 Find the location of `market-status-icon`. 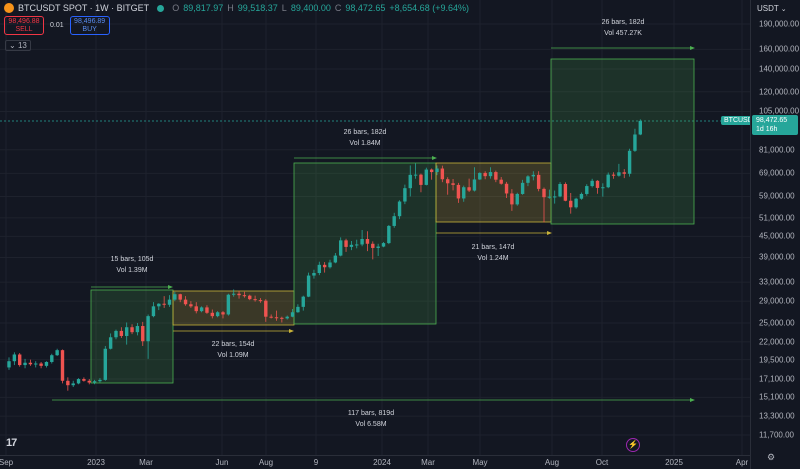

market-status-icon is located at coordinates (161, 8).